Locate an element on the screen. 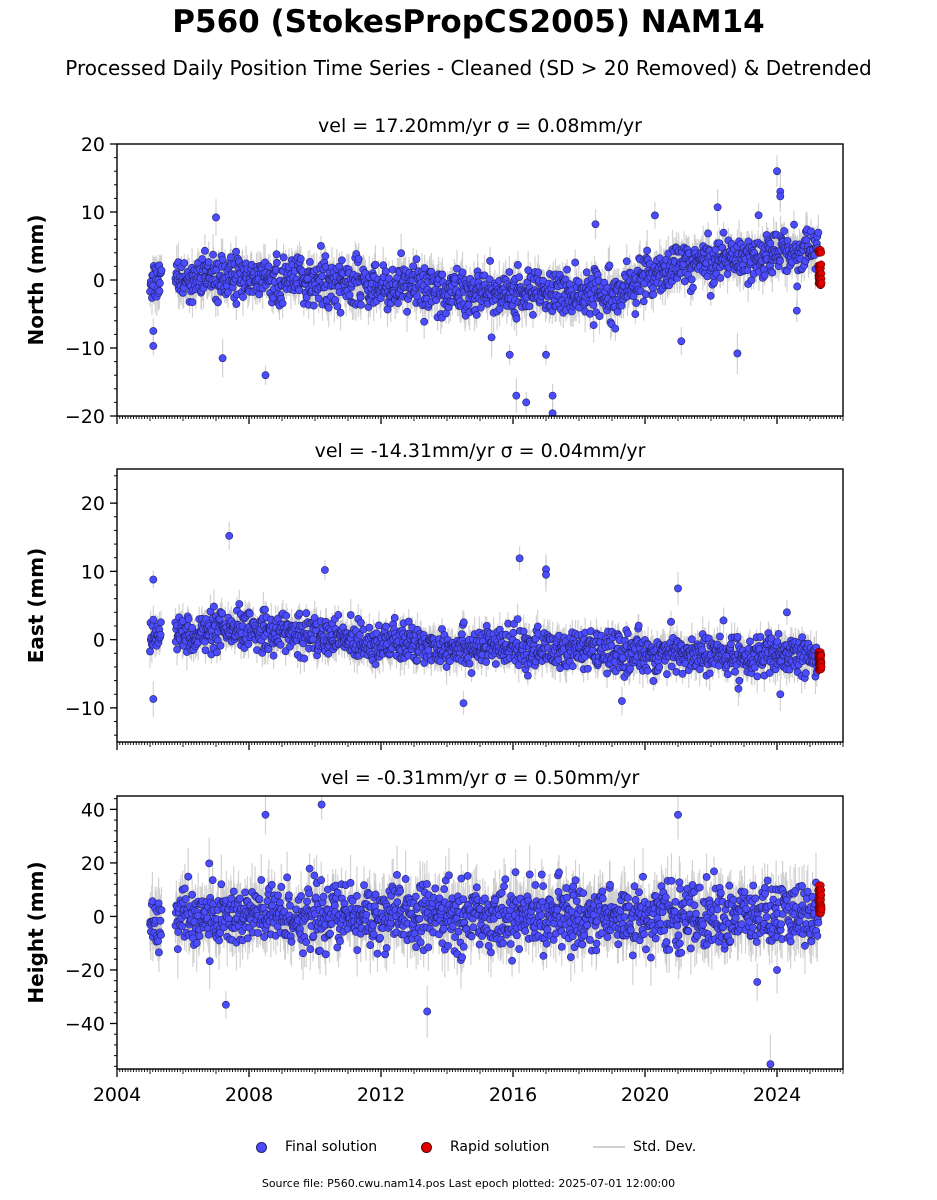  ylabel-north: North (mm) is located at coordinates (36, 279).